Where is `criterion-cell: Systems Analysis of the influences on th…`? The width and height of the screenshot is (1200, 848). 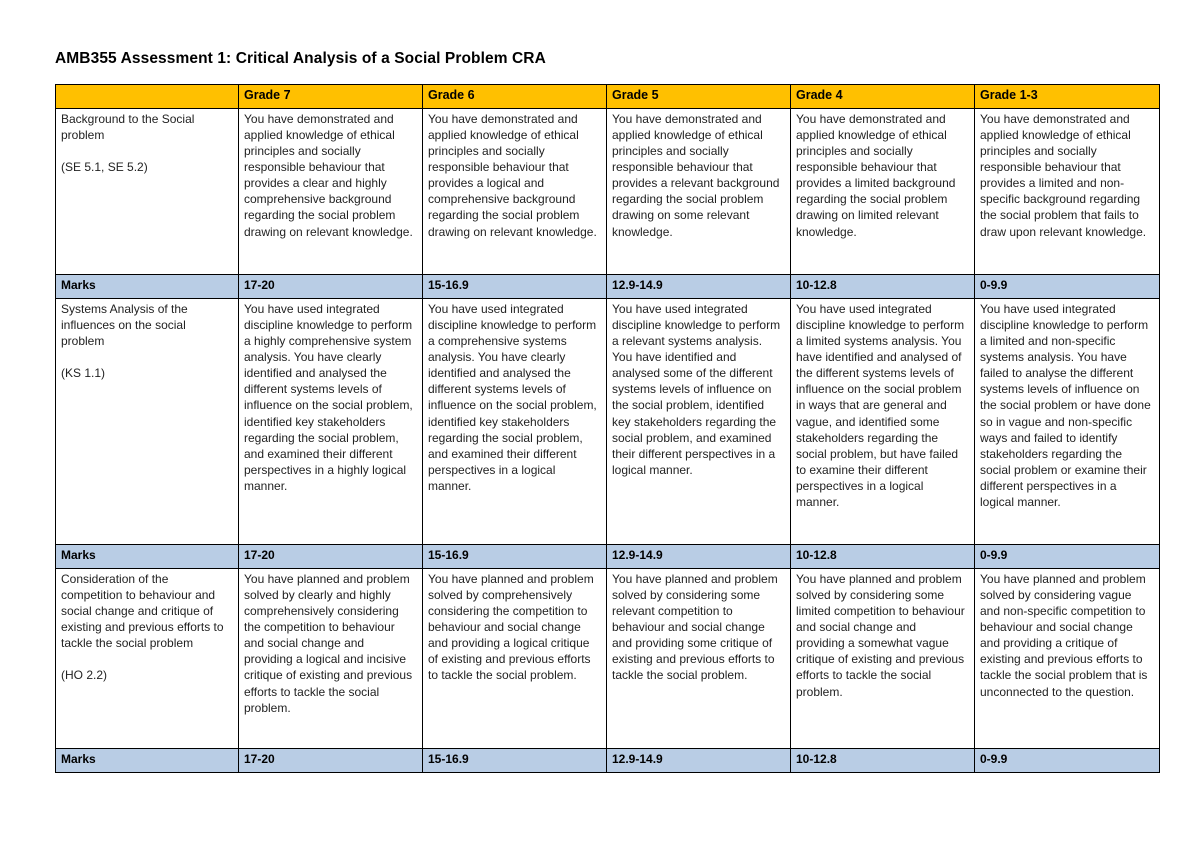 criterion-cell: Systems Analysis of the influences on th… is located at coordinates (147, 421).